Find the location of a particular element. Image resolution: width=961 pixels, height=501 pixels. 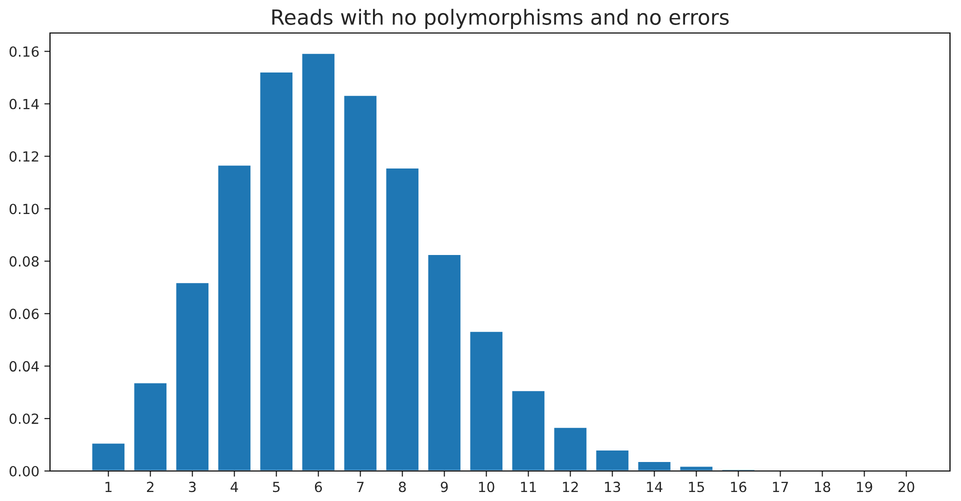

x-tick-label: 15 is located at coordinates (696, 487).